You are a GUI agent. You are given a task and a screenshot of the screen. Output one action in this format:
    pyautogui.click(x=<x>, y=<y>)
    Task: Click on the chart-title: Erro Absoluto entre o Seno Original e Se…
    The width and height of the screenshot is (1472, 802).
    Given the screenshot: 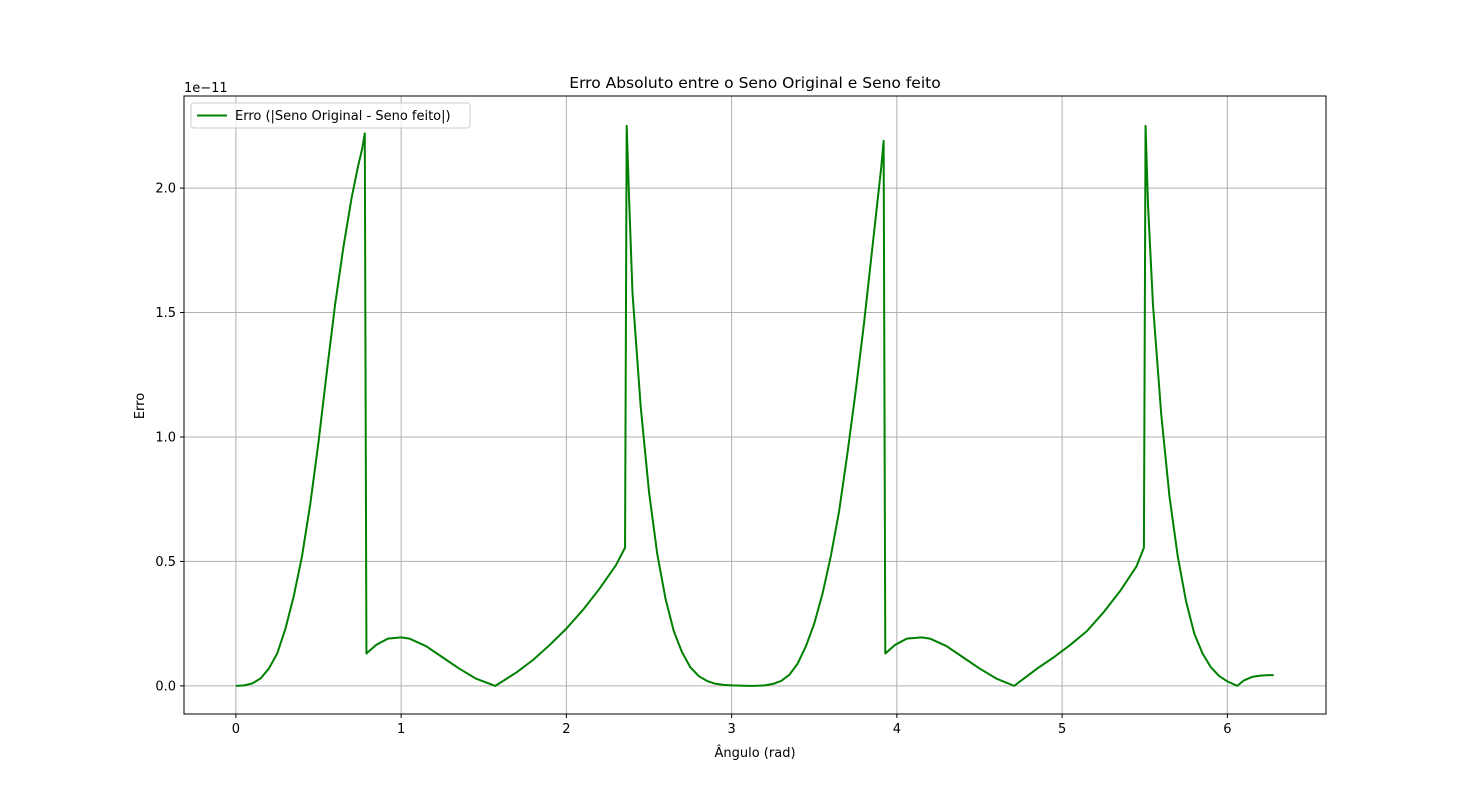 What is the action you would take?
    pyautogui.click(x=754, y=83)
    